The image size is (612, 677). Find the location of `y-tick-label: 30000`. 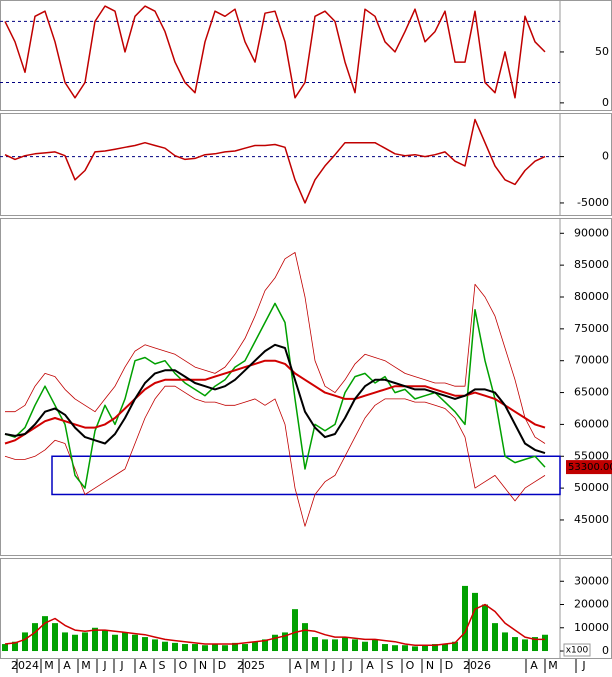

y-tick-label: 30000 is located at coordinates (591, 580).